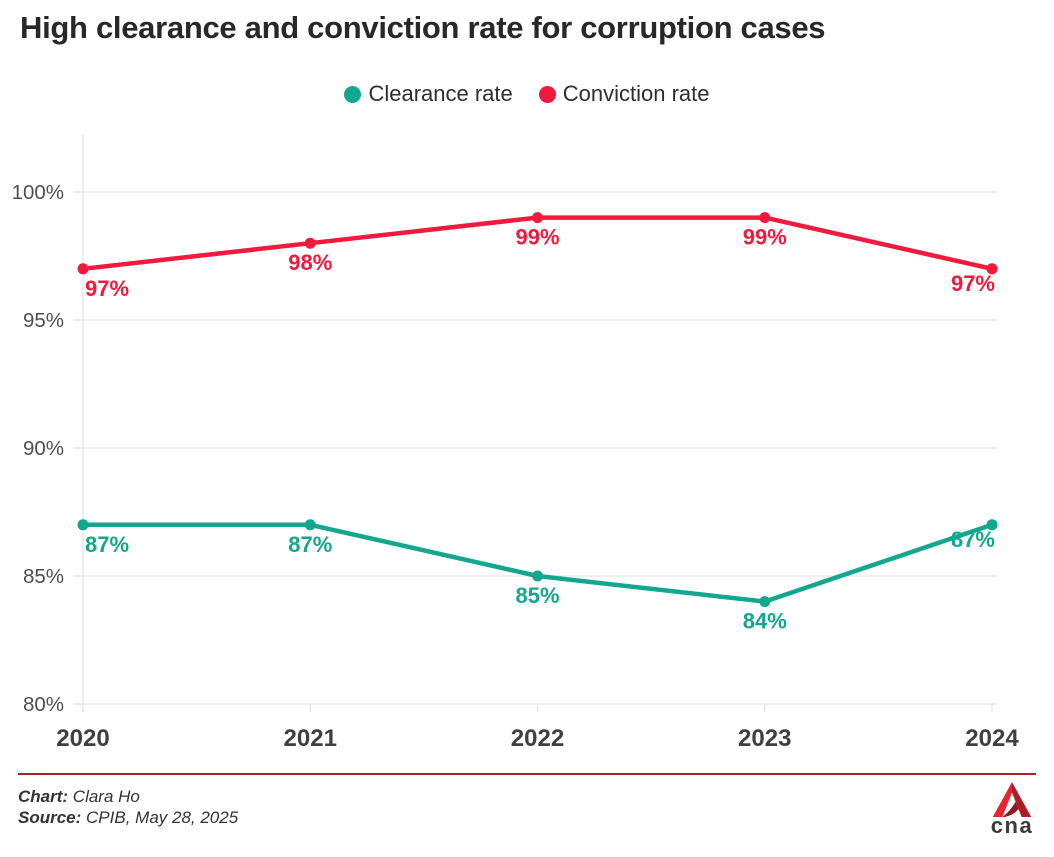 This screenshot has height=857, width=1054. Describe the element at coordinates (43, 320) in the screenshot. I see `y-axis-label-95%: 95%` at that location.